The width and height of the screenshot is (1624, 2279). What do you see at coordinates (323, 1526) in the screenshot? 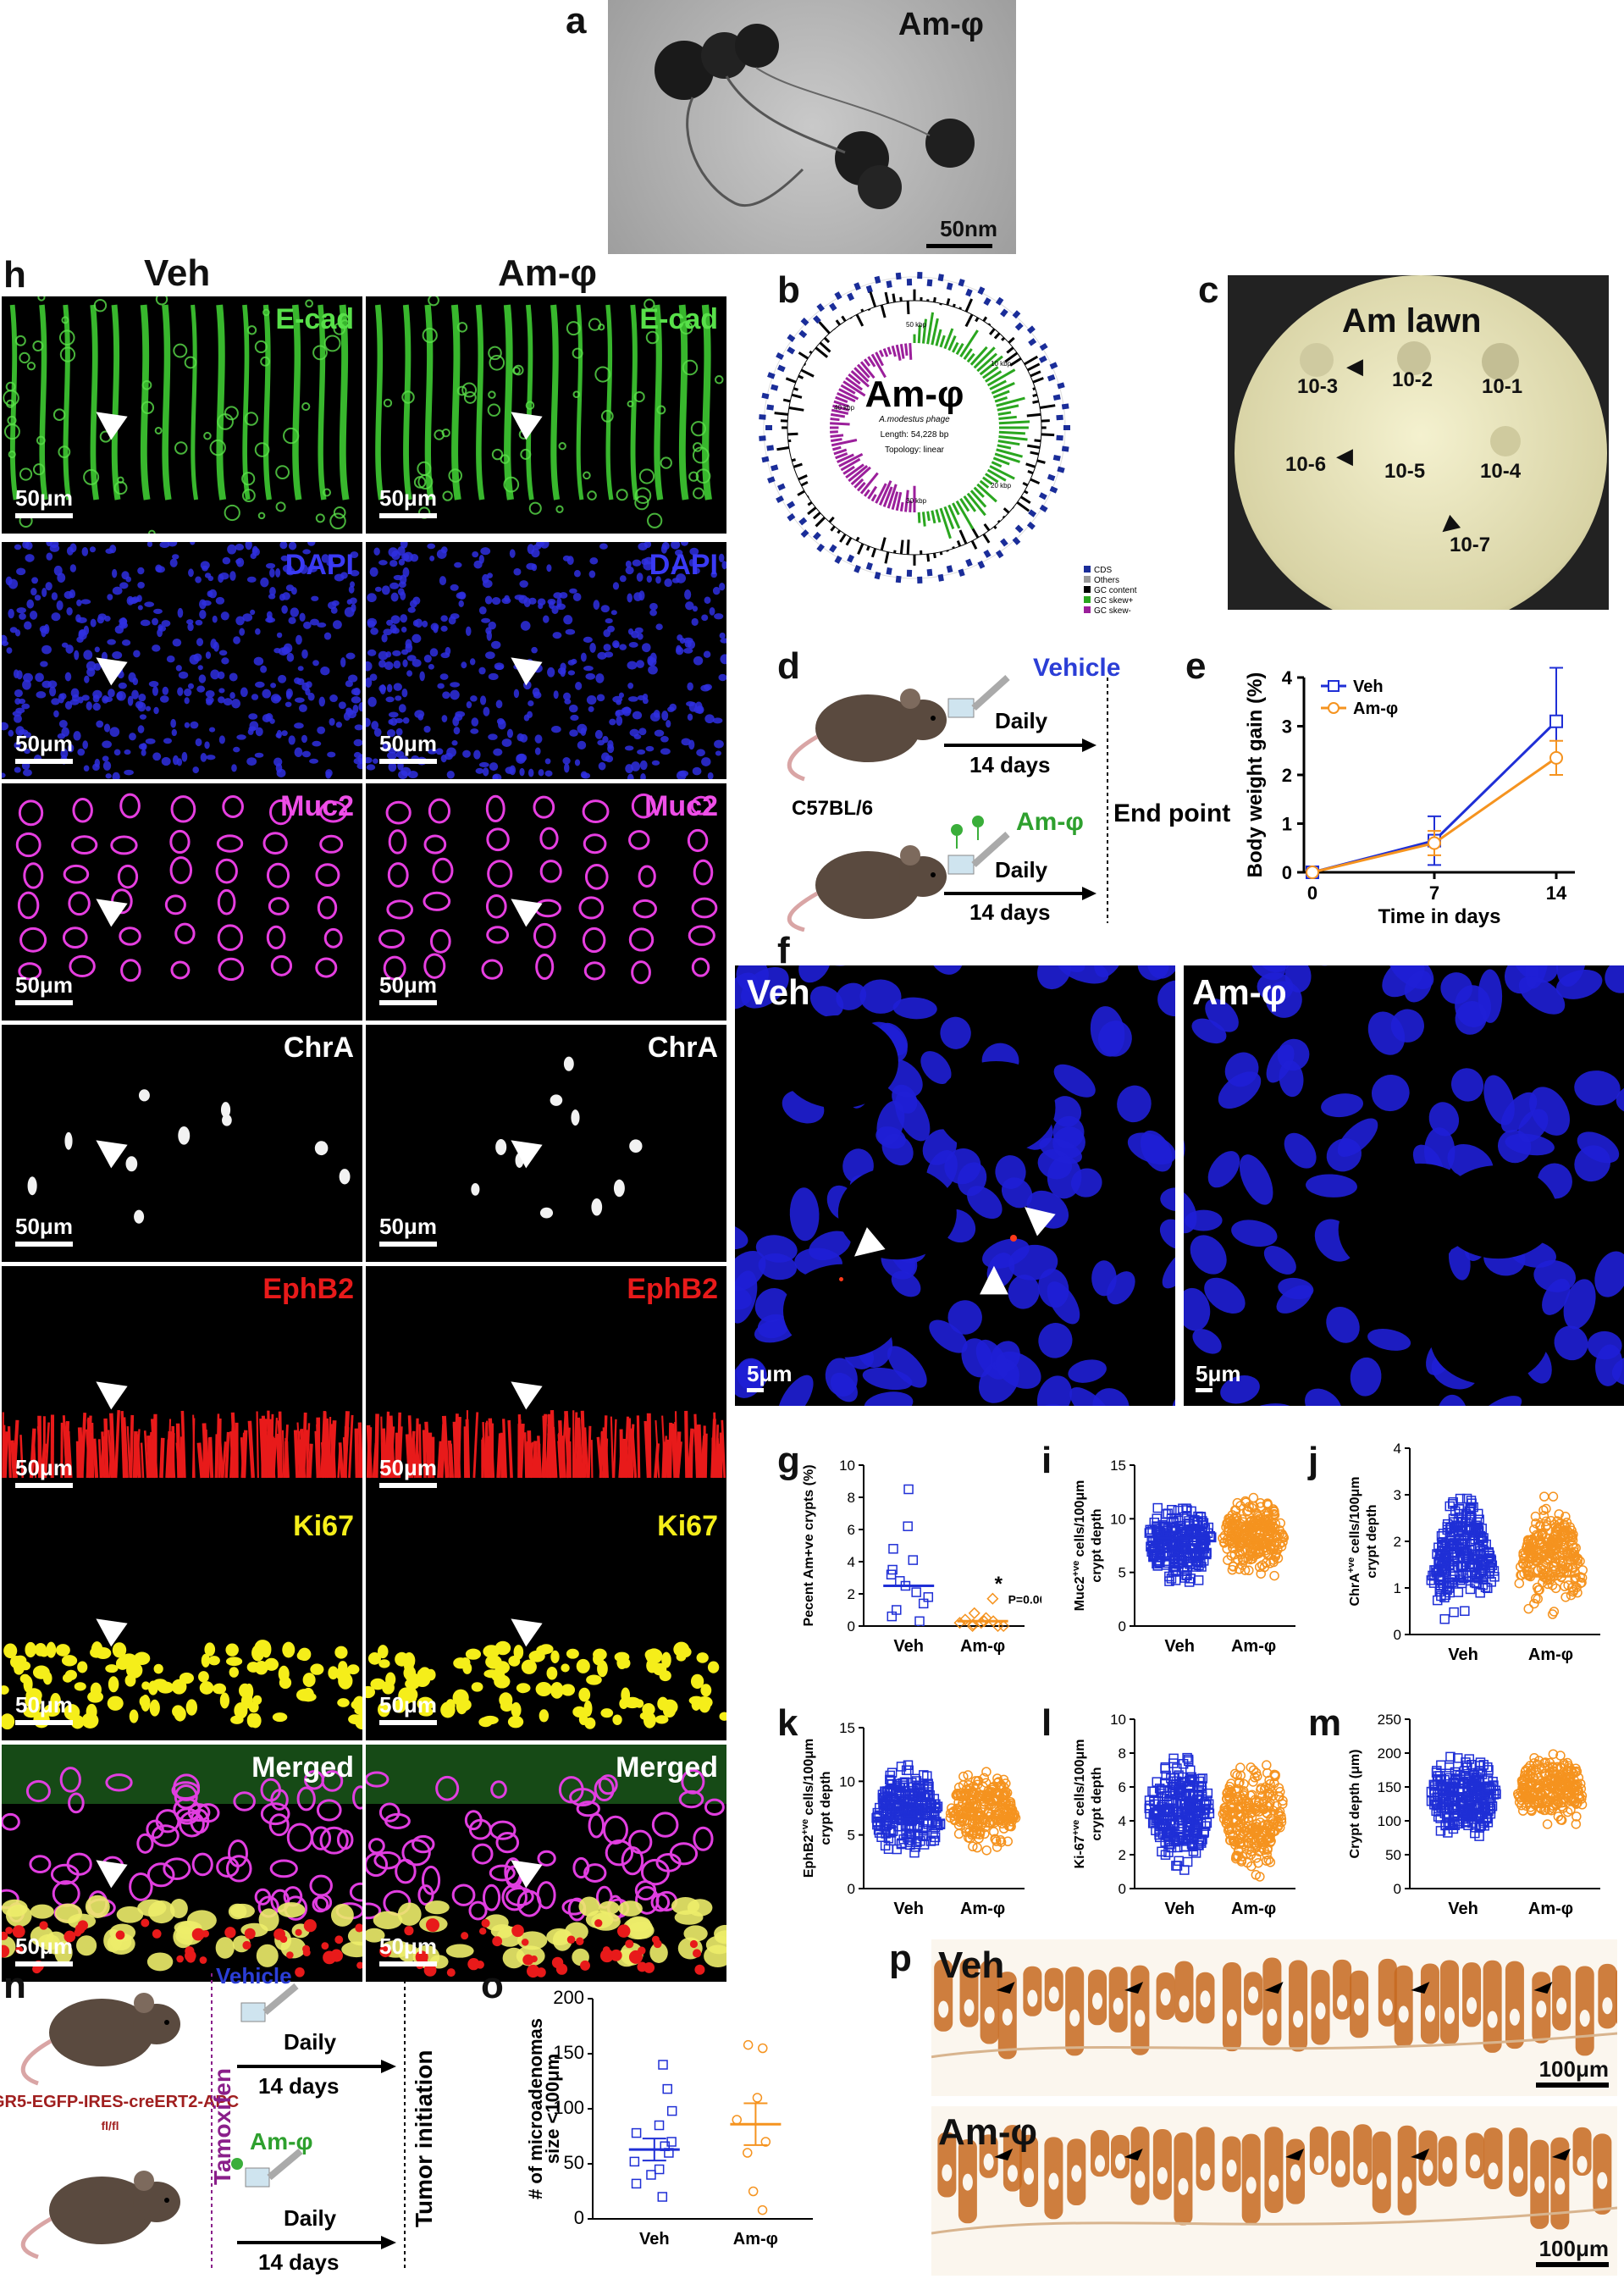
I see `stain-label: Ki67` at bounding box center [323, 1526].